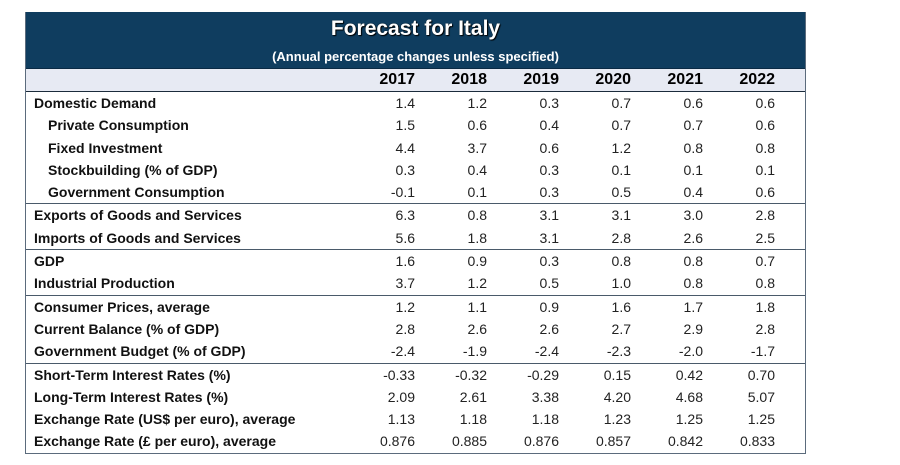 The height and width of the screenshot is (465, 900). I want to click on table-cell: 2.9, so click(693, 328).